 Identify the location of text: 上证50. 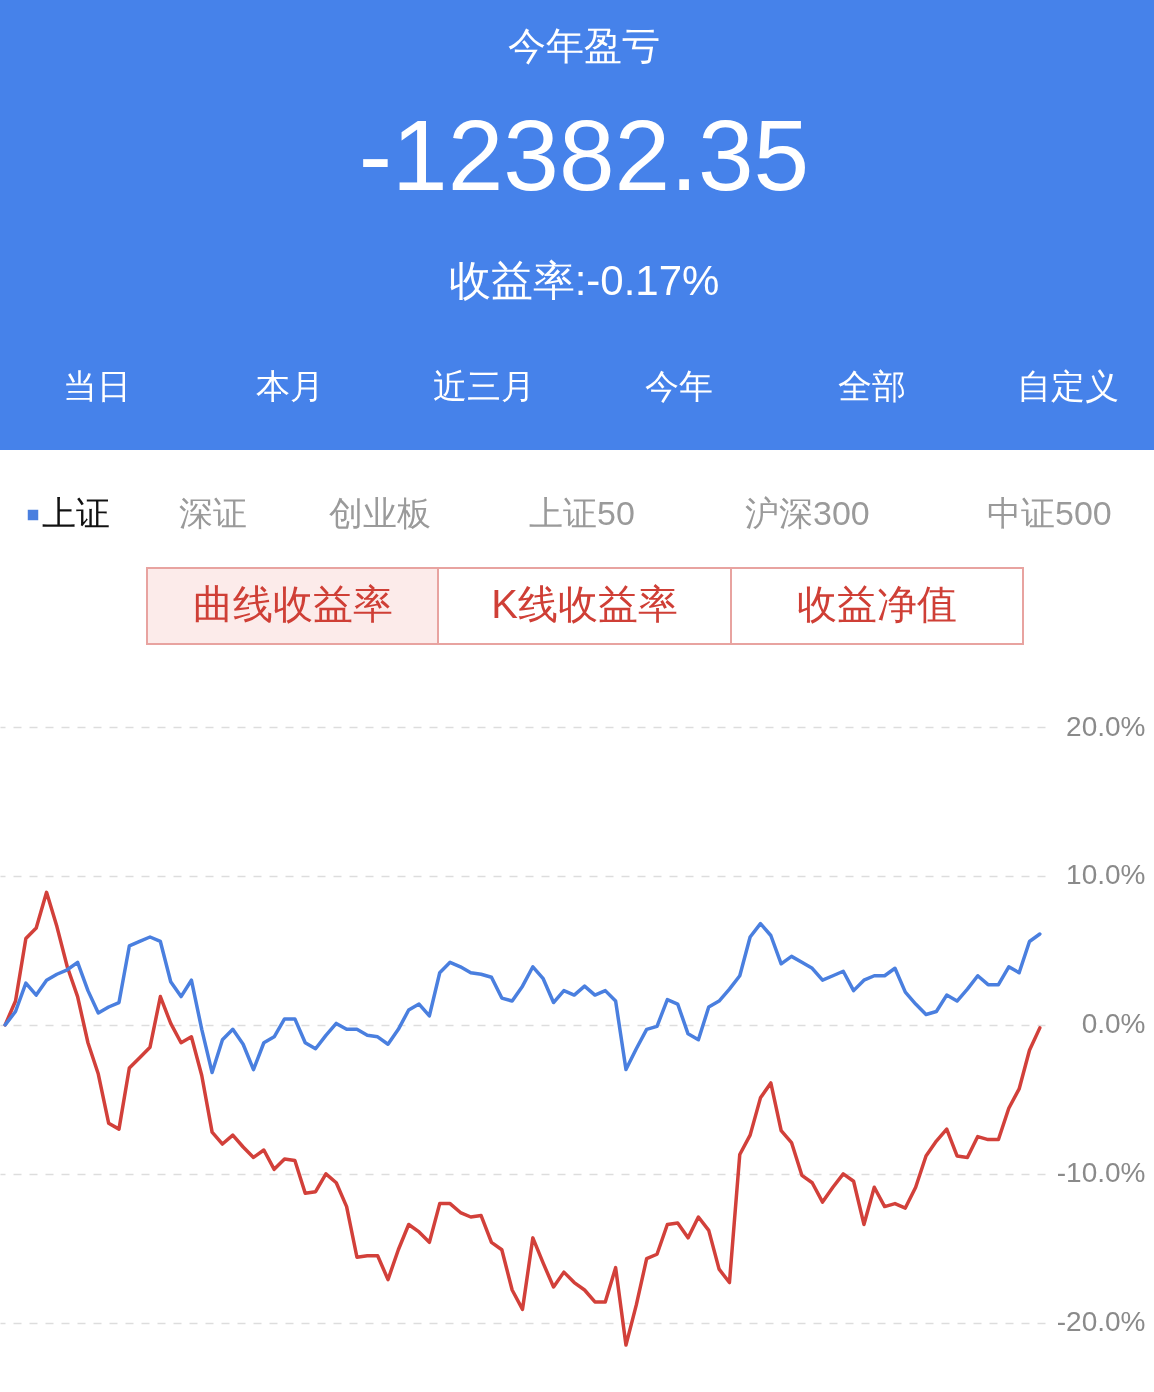
(582, 513).